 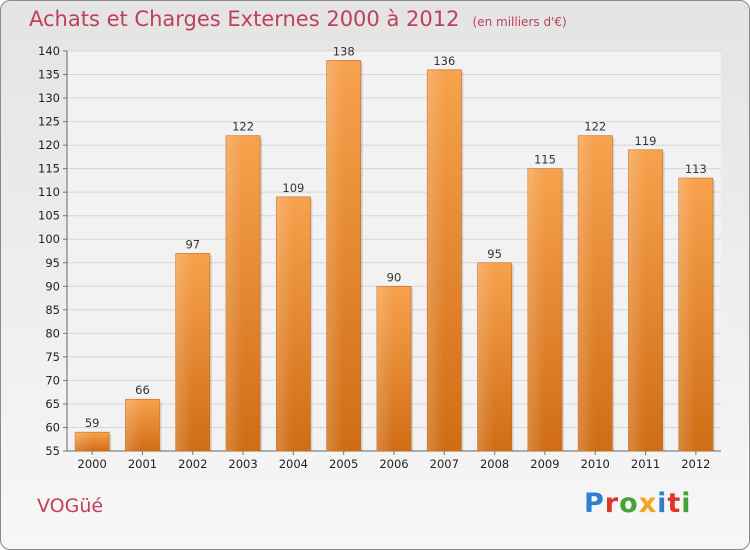 What do you see at coordinates (595, 127) in the screenshot?
I see `data-label-2010: 122` at bounding box center [595, 127].